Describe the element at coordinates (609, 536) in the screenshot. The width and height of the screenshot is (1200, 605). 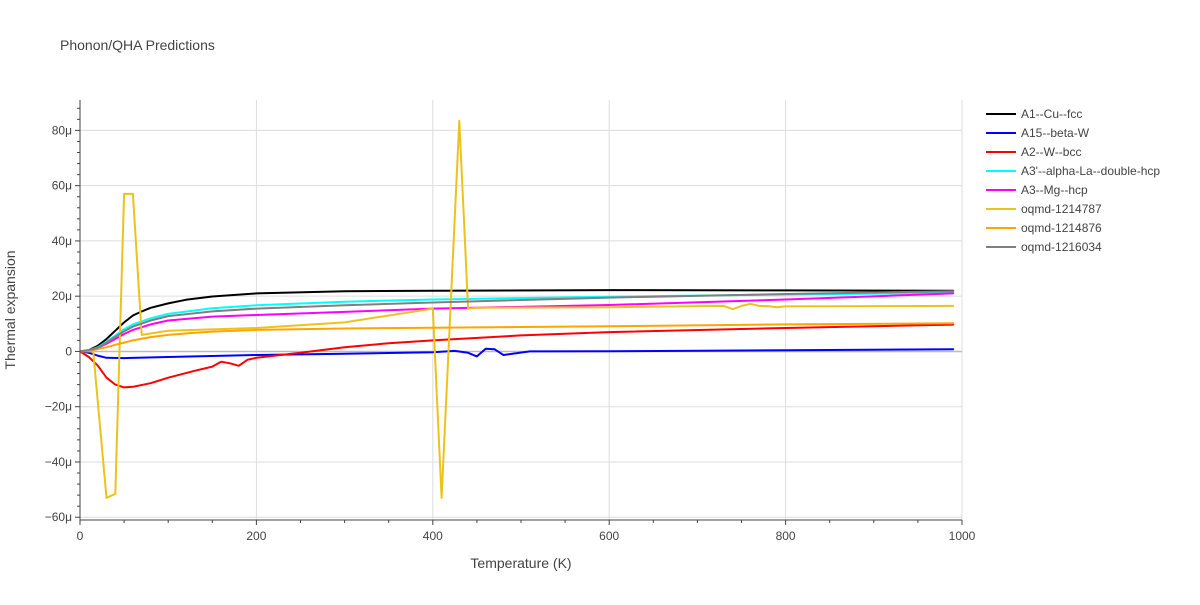
I see `x-tick-label: 600` at that location.